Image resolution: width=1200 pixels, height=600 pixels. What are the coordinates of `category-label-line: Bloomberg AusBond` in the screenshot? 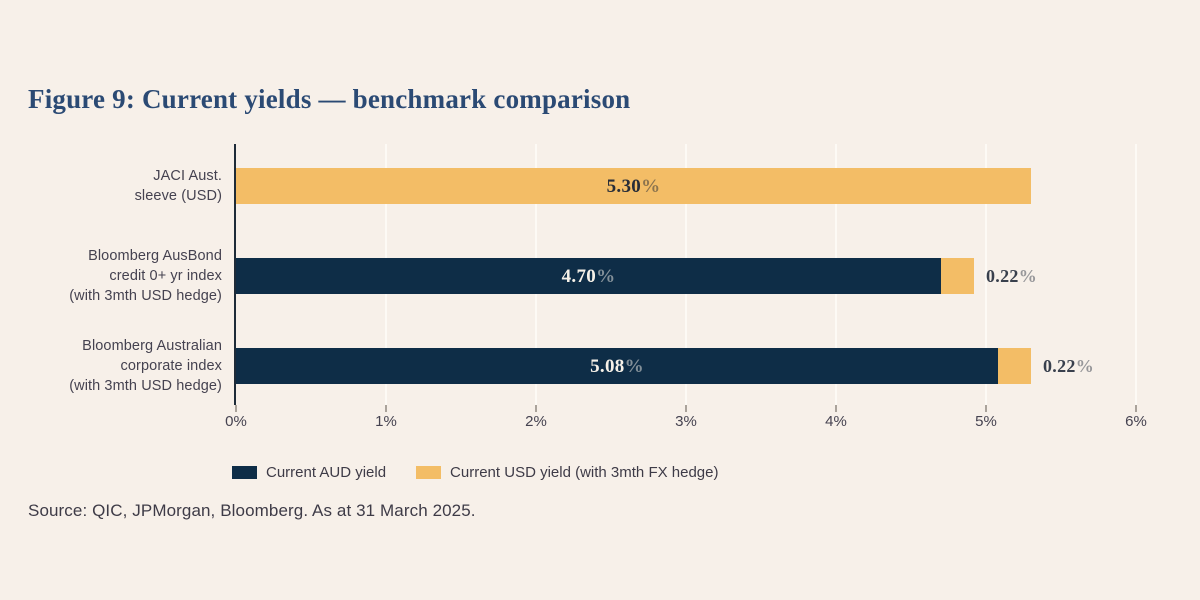 It's located at (155, 256).